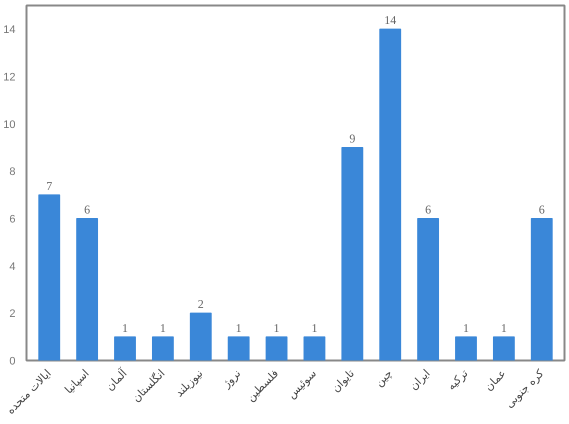 The image size is (569, 424). Describe the element at coordinates (263, 385) in the screenshot. I see `x-tick-label: فلسطین` at that location.